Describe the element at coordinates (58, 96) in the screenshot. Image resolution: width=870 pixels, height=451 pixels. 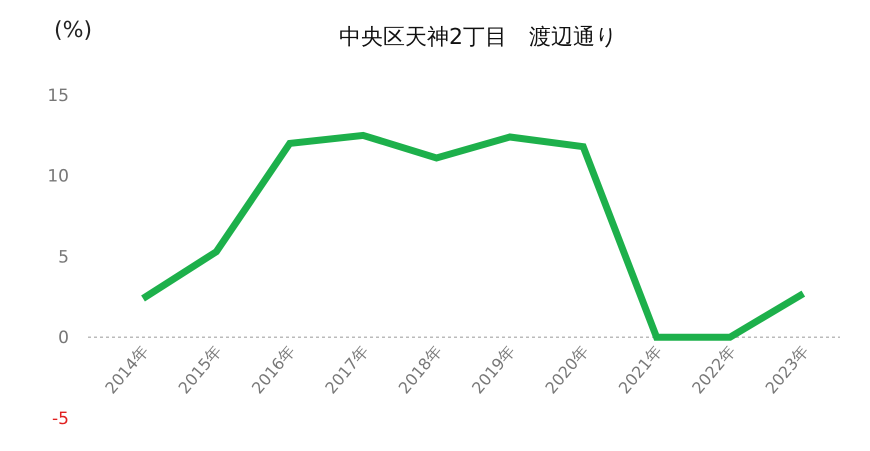
I see `y-tick-label: 15` at that location.